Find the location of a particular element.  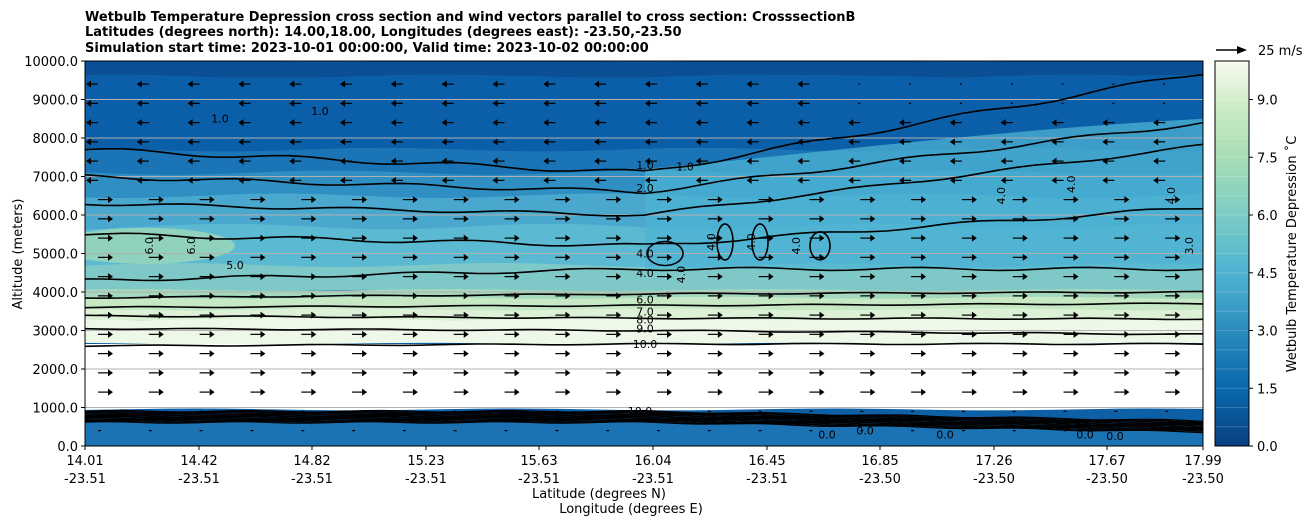

x-tick-label-lat: 16.45 is located at coordinates (766, 461).